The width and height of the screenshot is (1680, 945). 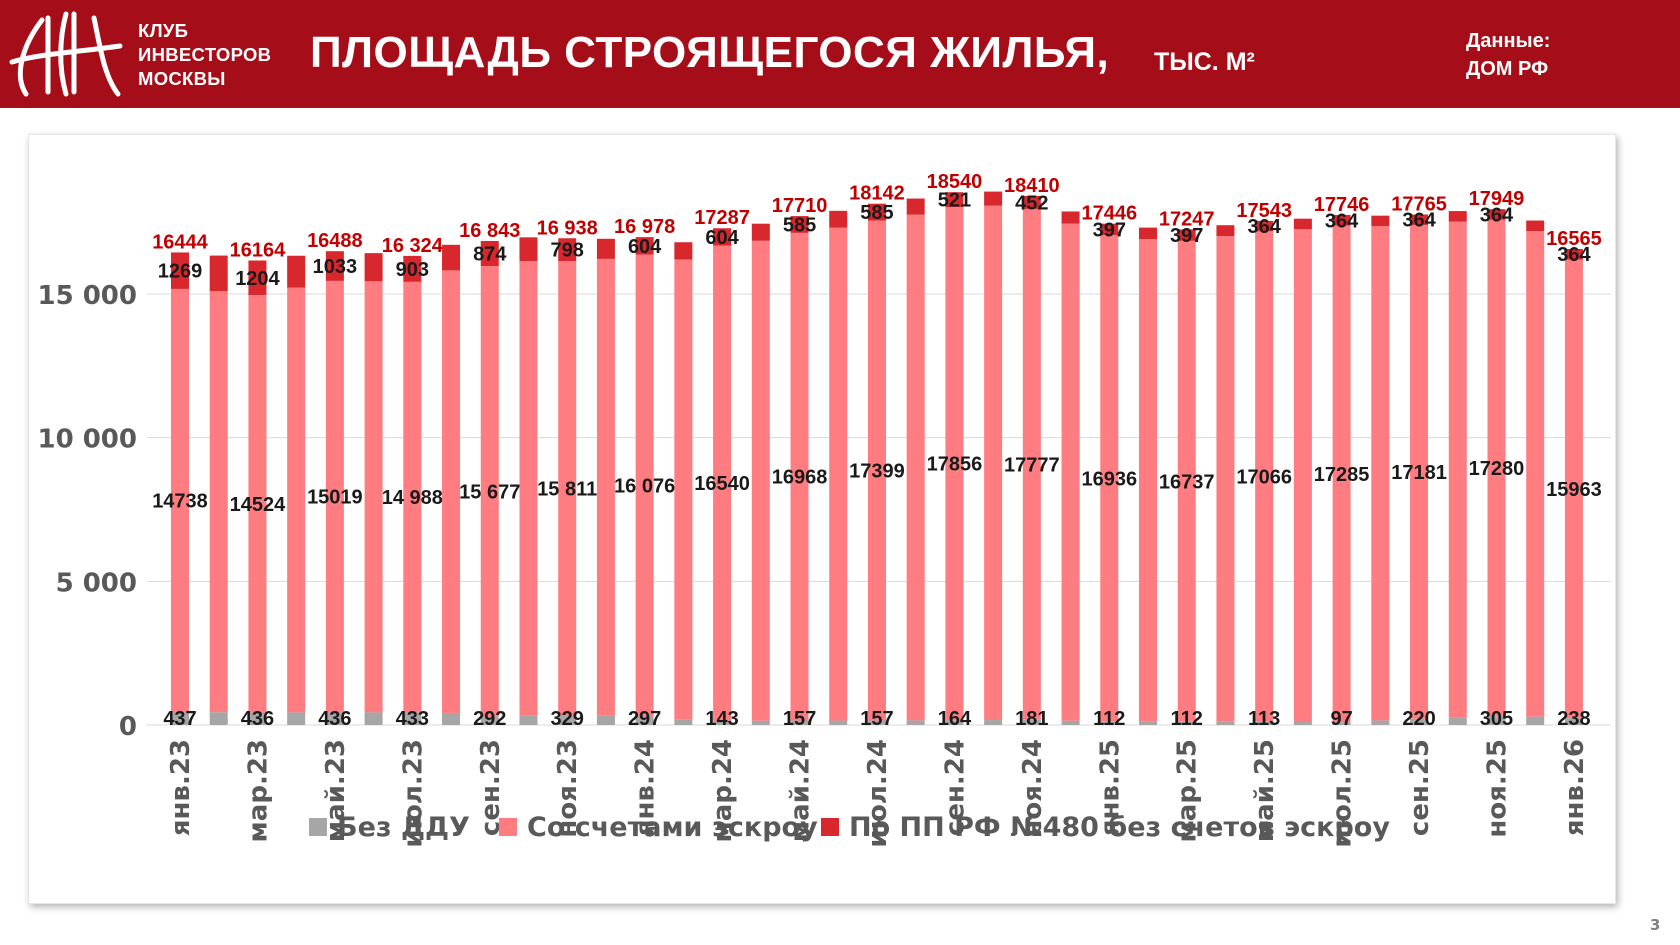 What do you see at coordinates (710, 52) in the screenshot?
I see `page-title: ПЛОЩАДЬ СТРОЯЩЕГОСЯ ЖИЛЬЯ,` at bounding box center [710, 52].